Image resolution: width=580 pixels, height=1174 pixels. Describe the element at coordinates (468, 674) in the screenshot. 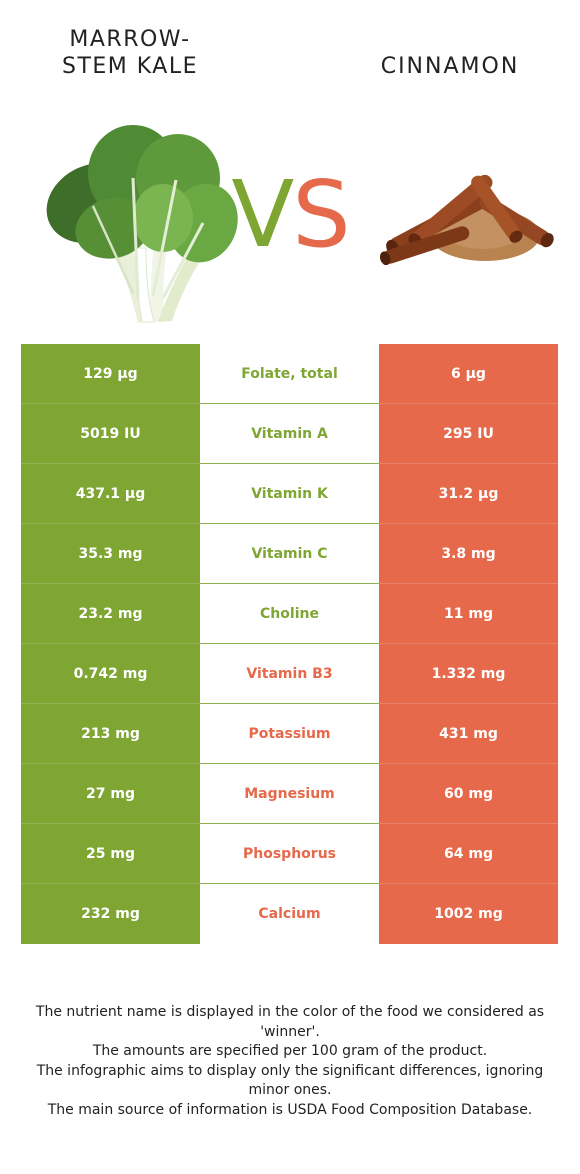

I see `right-food-value: 1.332 mg` at that location.